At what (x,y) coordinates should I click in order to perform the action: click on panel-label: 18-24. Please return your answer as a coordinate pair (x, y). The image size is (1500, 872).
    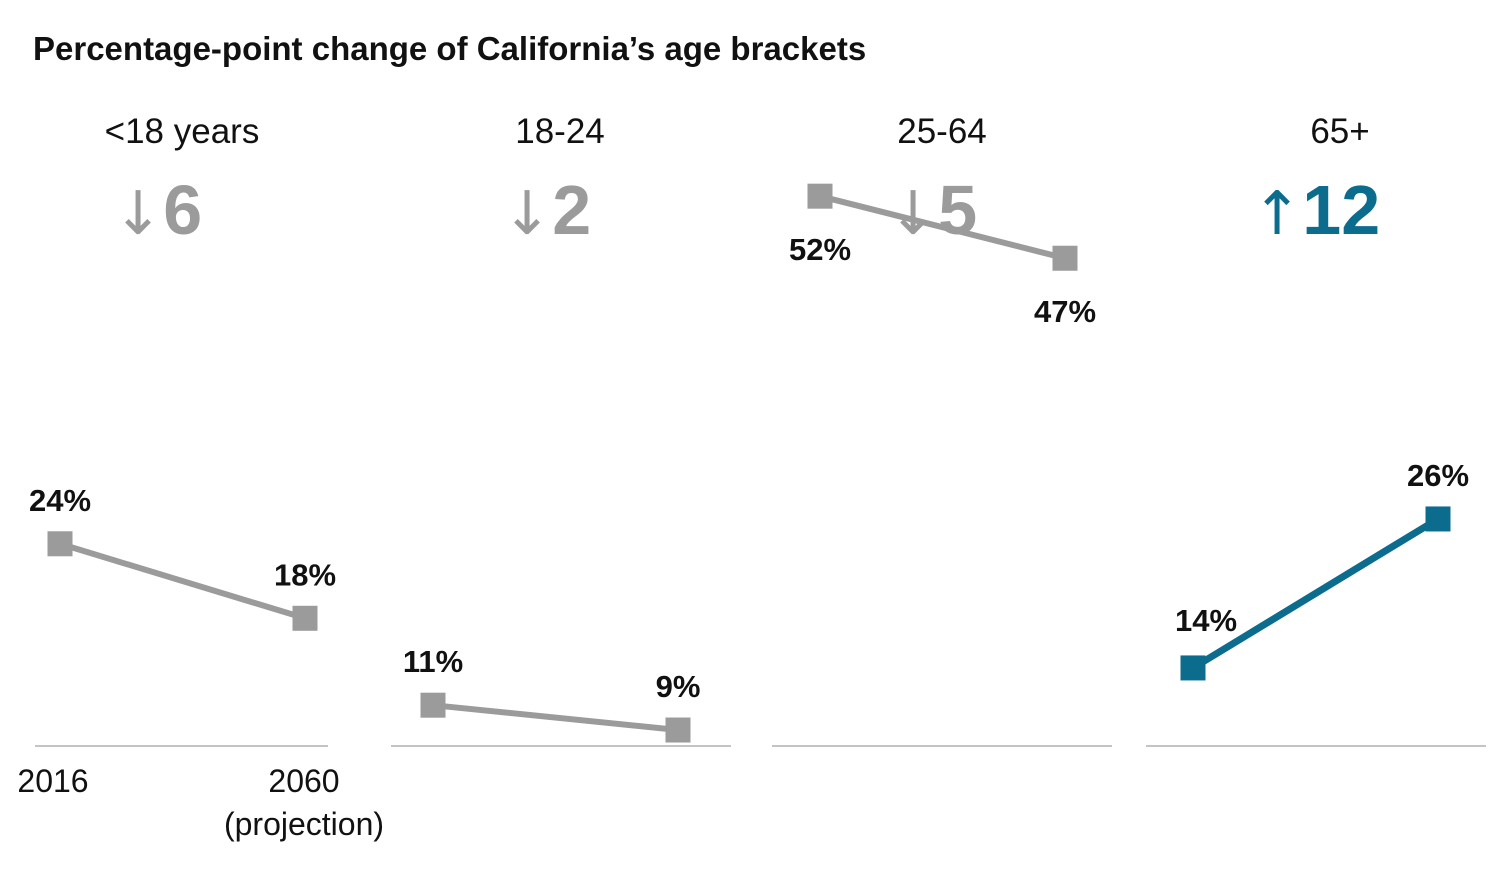
    Looking at the image, I should click on (560, 131).